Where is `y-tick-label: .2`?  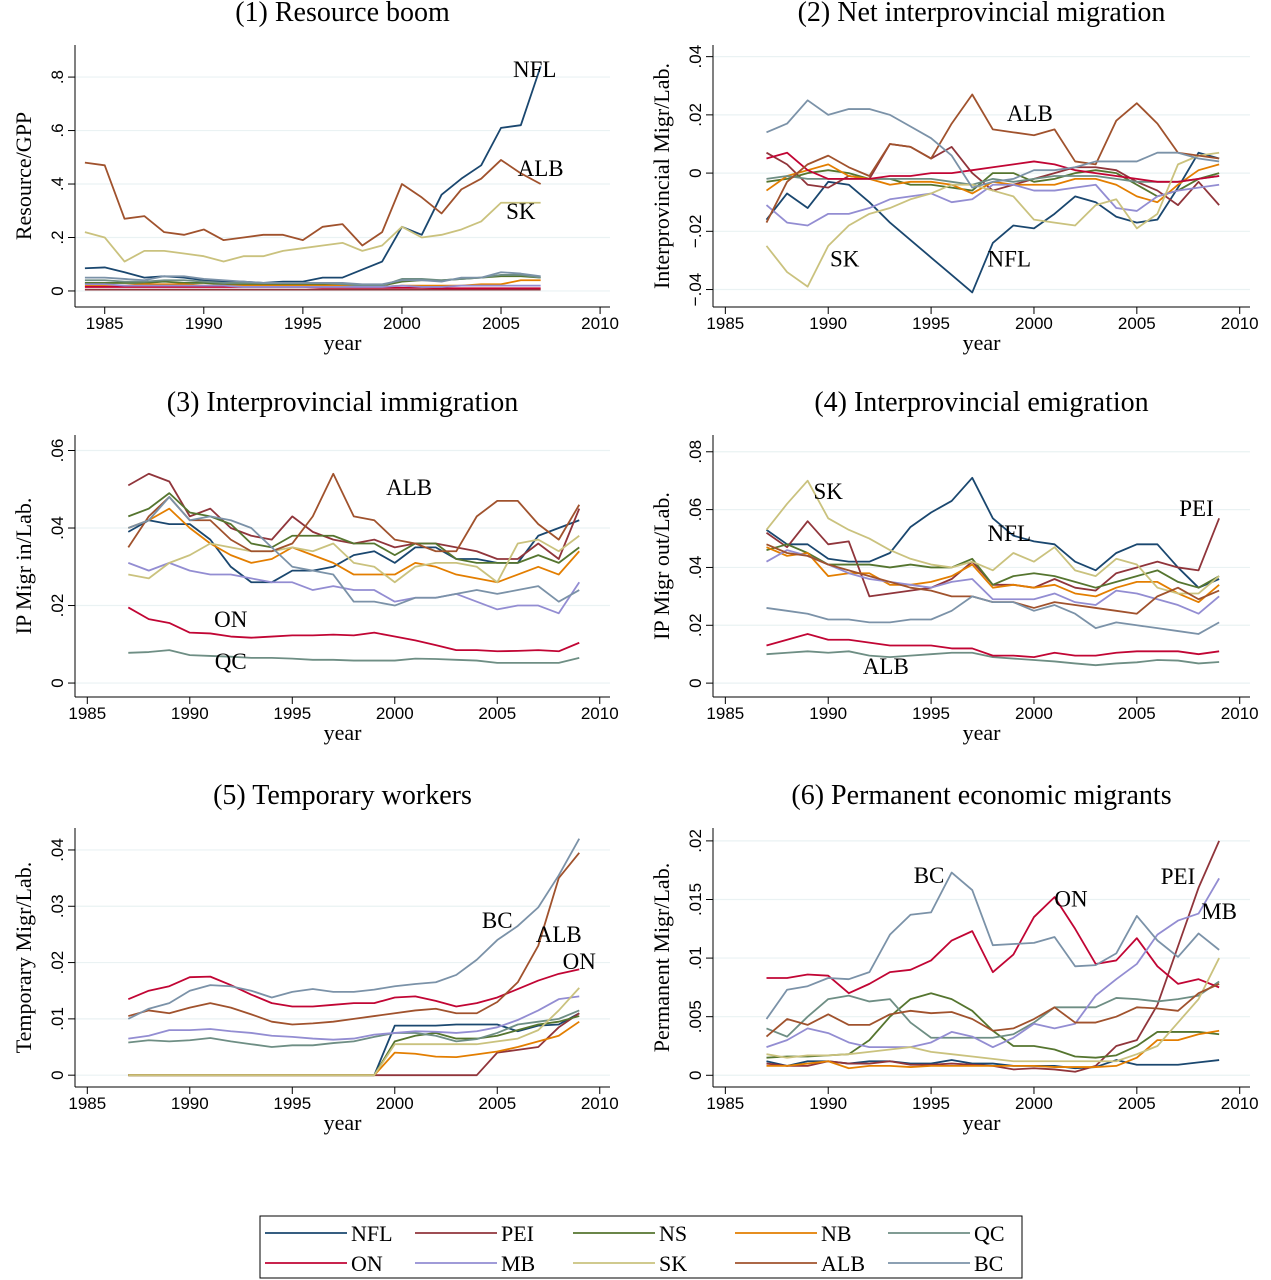 y-tick-label: .2 is located at coordinates (57, 237).